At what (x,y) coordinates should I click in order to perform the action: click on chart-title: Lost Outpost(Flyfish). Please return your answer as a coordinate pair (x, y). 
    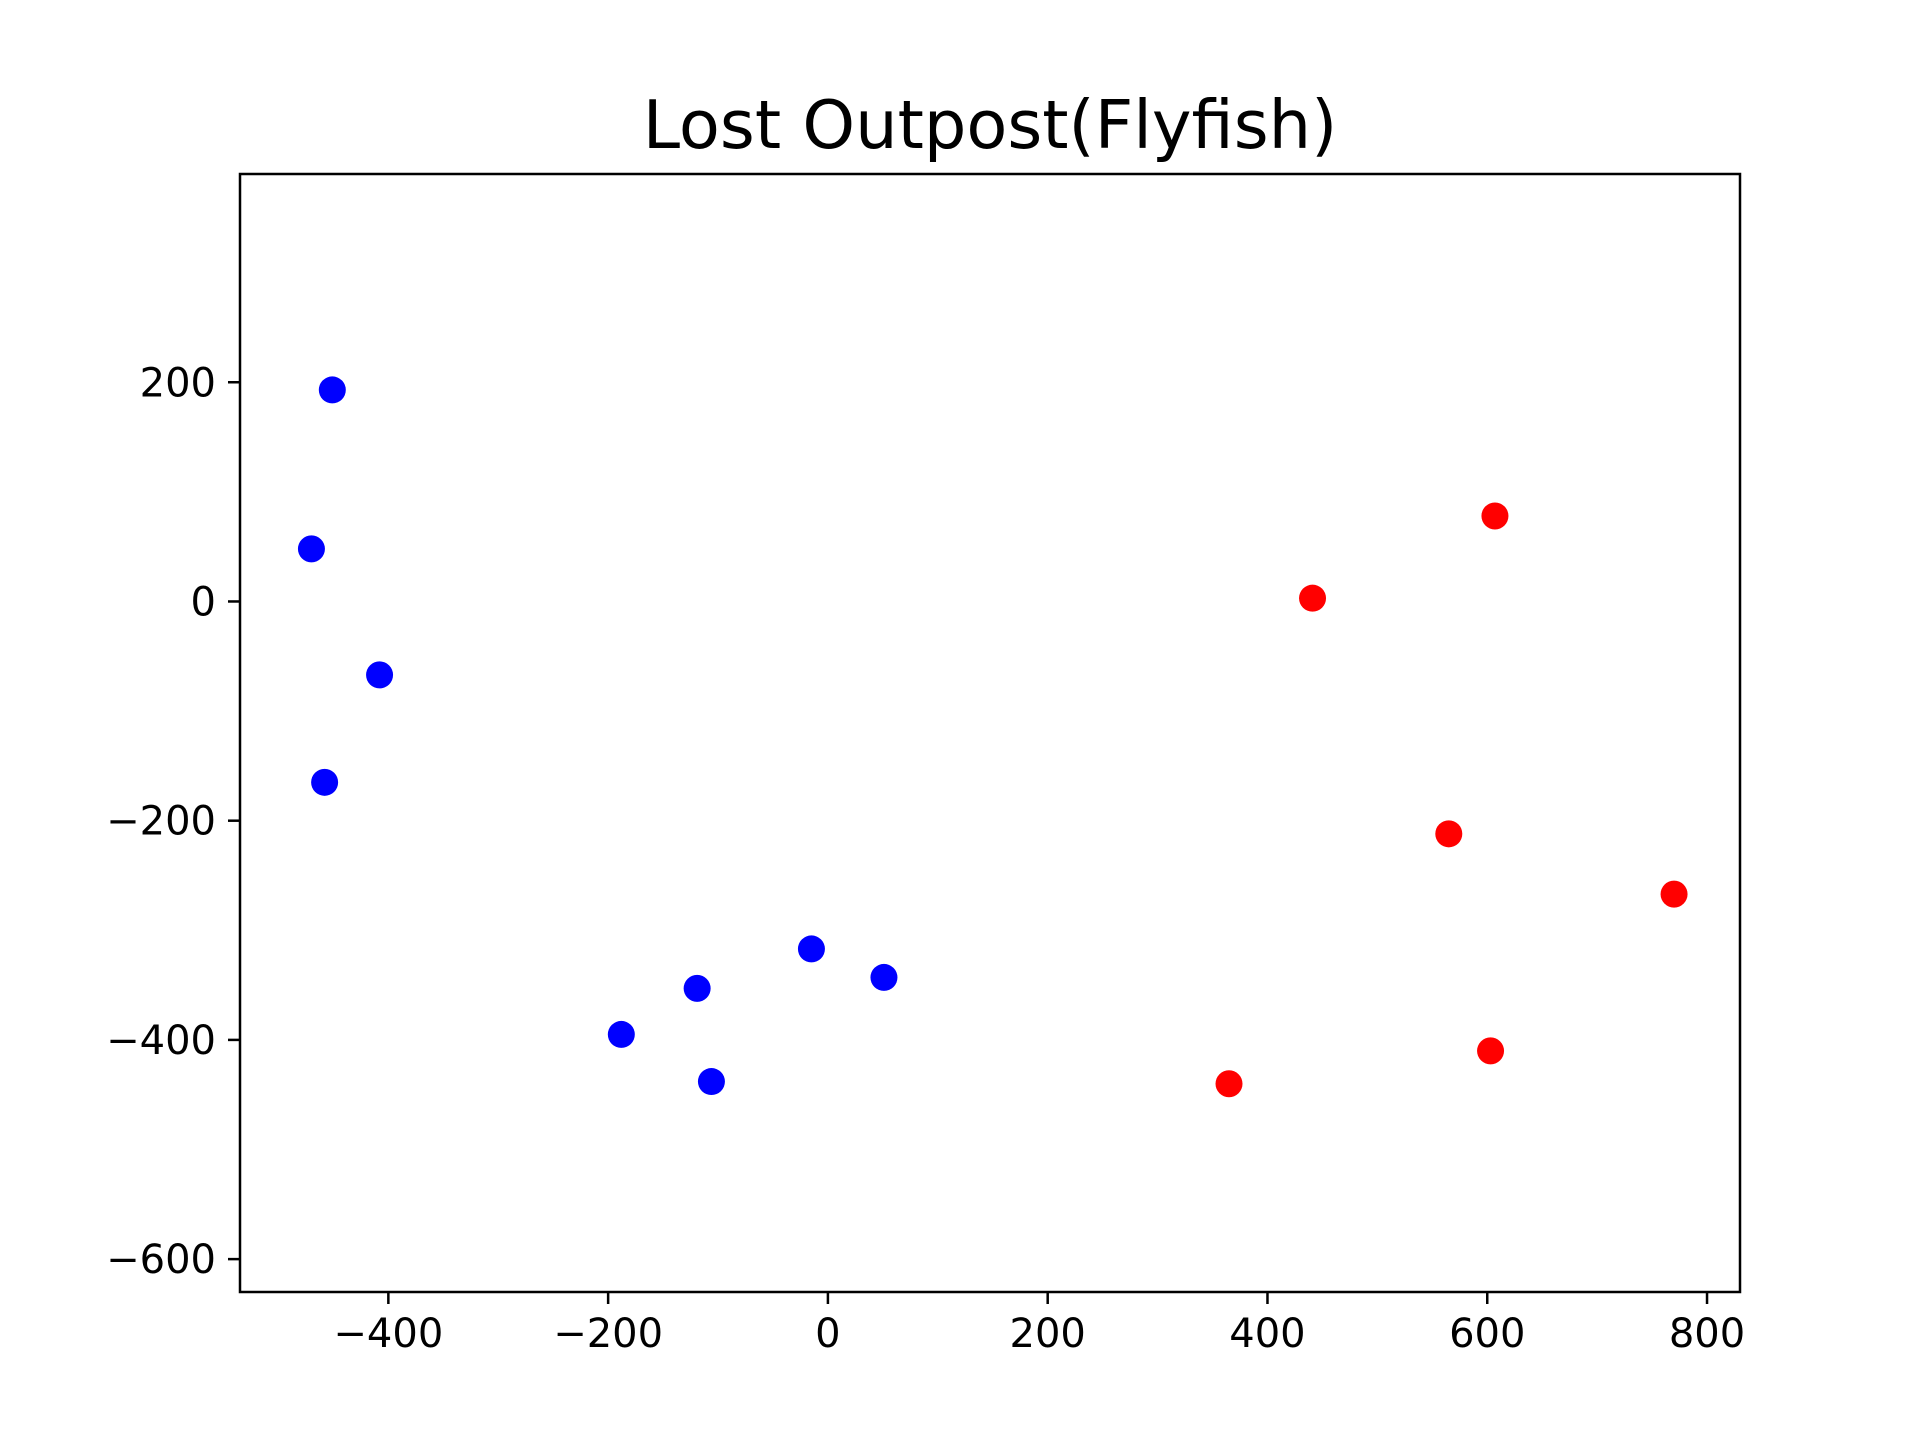
    Looking at the image, I should click on (990, 125).